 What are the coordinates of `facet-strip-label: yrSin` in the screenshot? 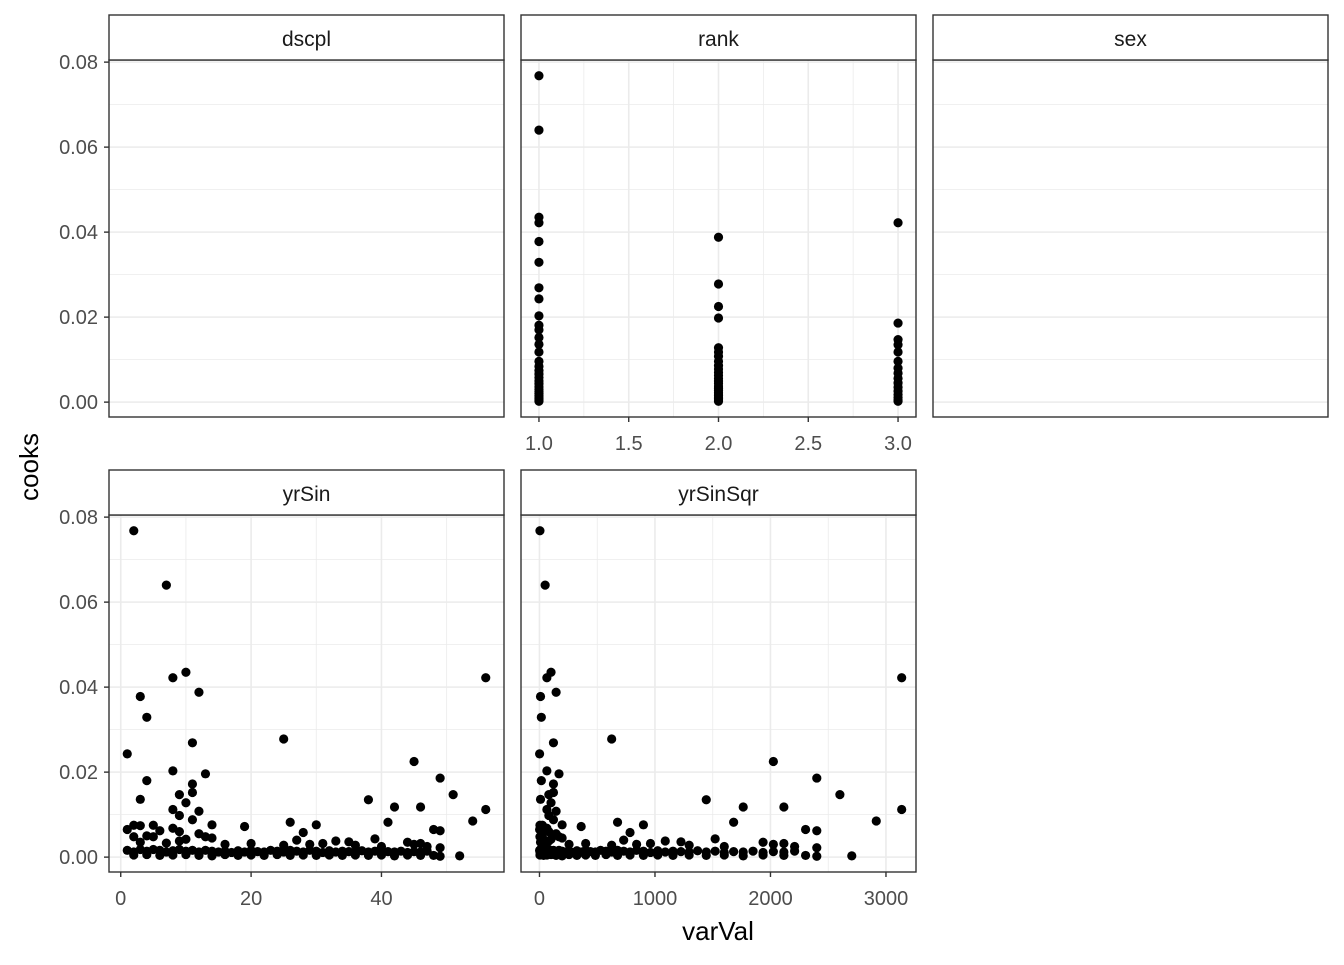 It's located at (307, 494).